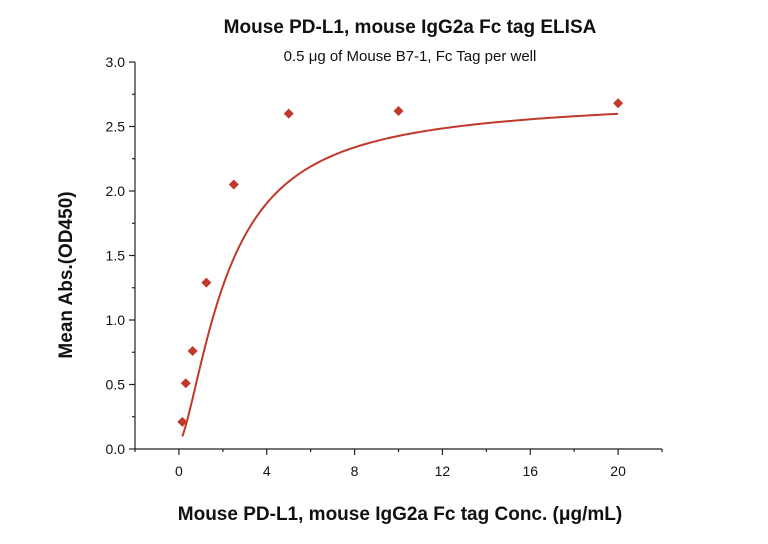  What do you see at coordinates (618, 471) in the screenshot?
I see `x-tick-label: 20` at bounding box center [618, 471].